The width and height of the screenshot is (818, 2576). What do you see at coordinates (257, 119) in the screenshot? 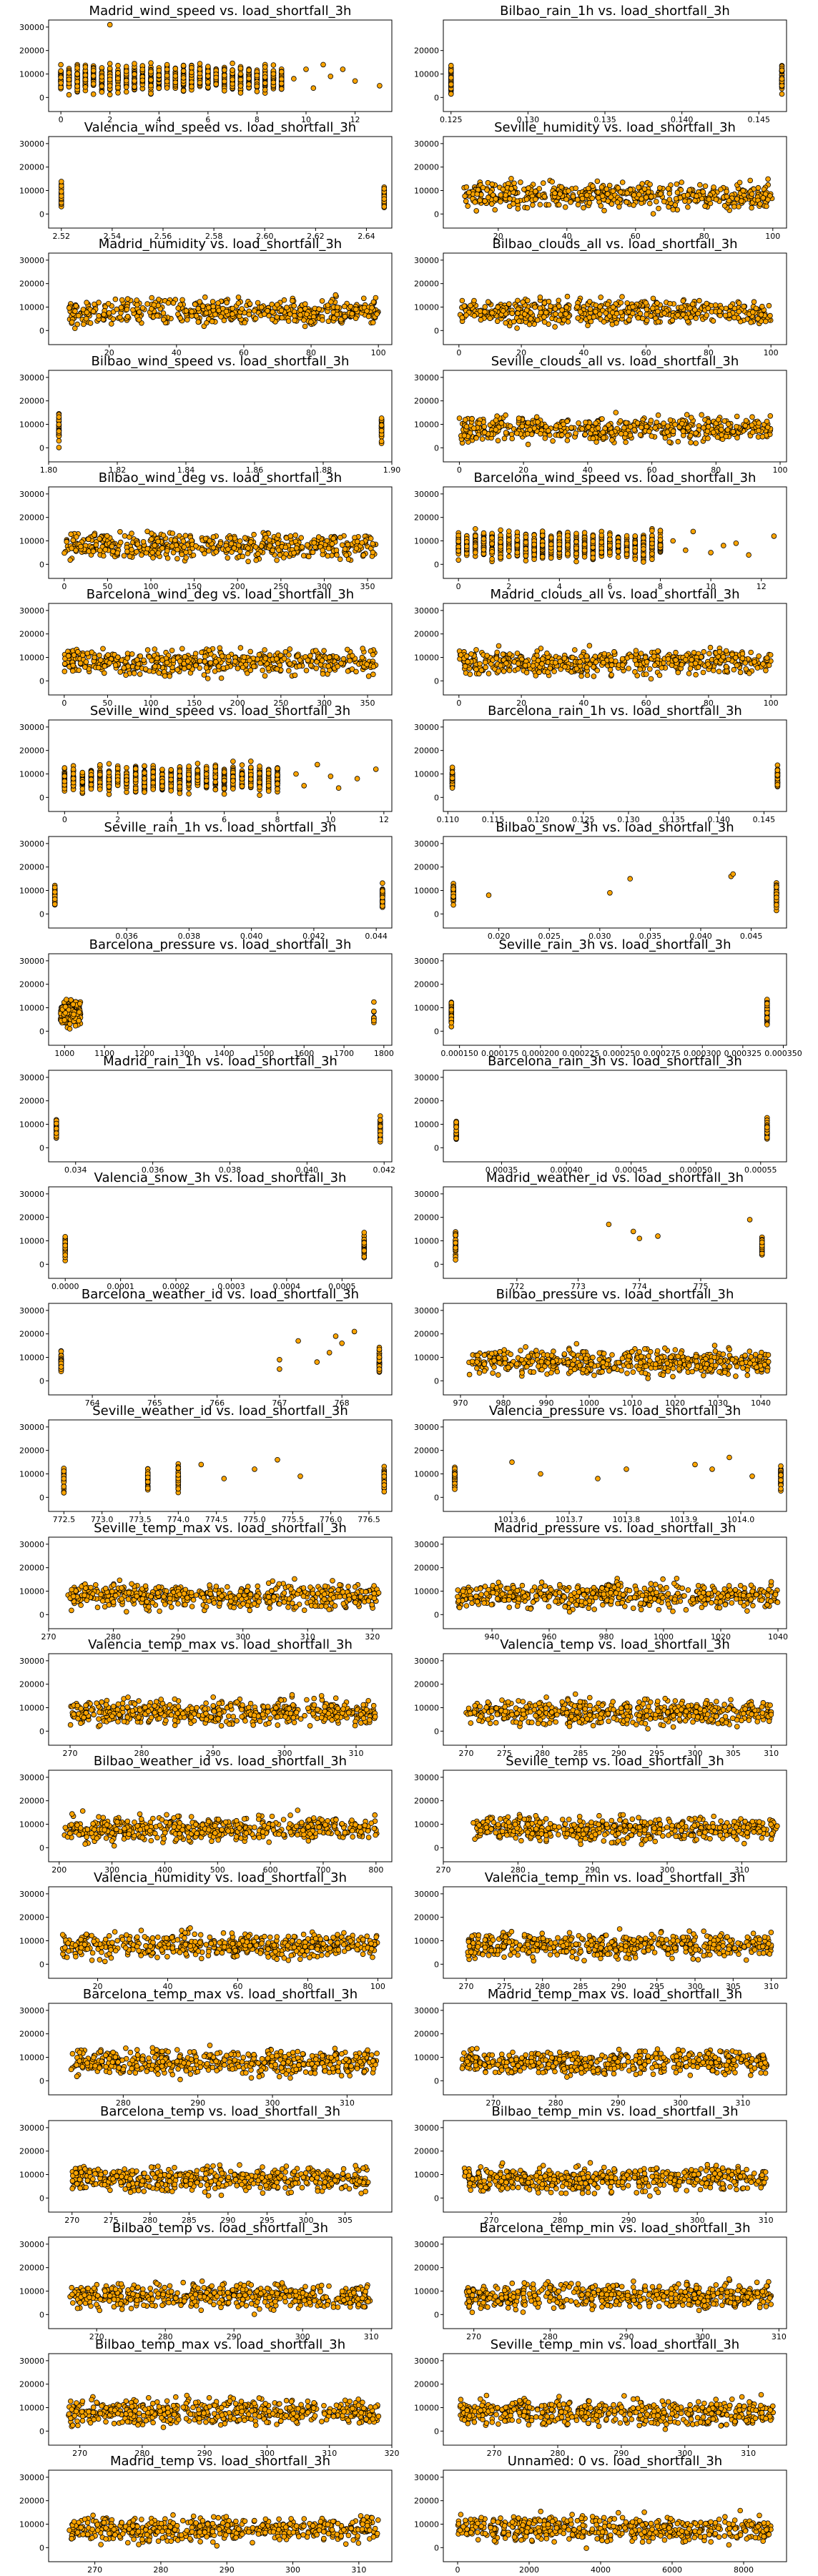
I see `x-tick-label: 8` at bounding box center [257, 119].